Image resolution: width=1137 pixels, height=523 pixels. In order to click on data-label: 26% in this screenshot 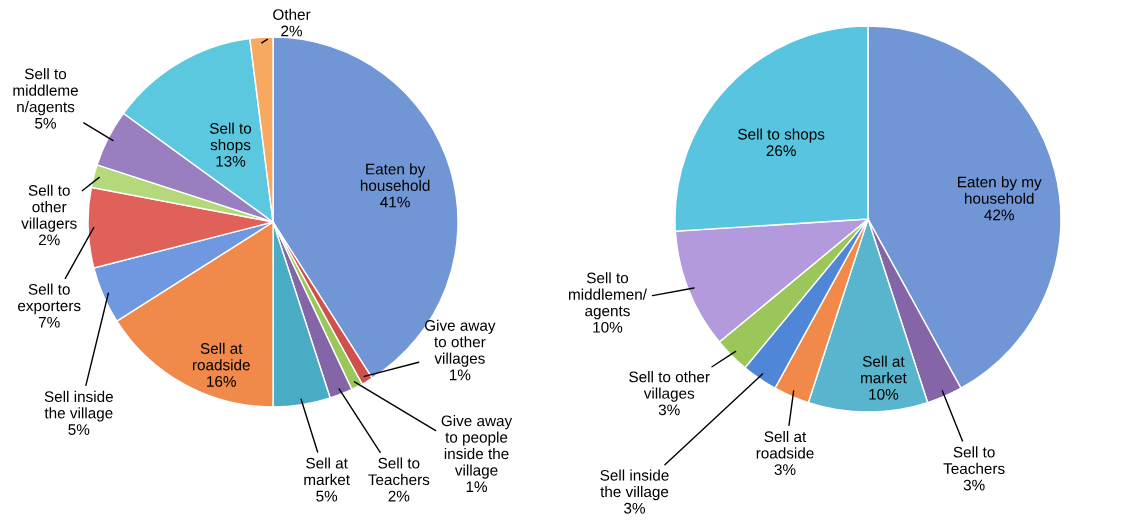, I will do `click(781, 151)`.